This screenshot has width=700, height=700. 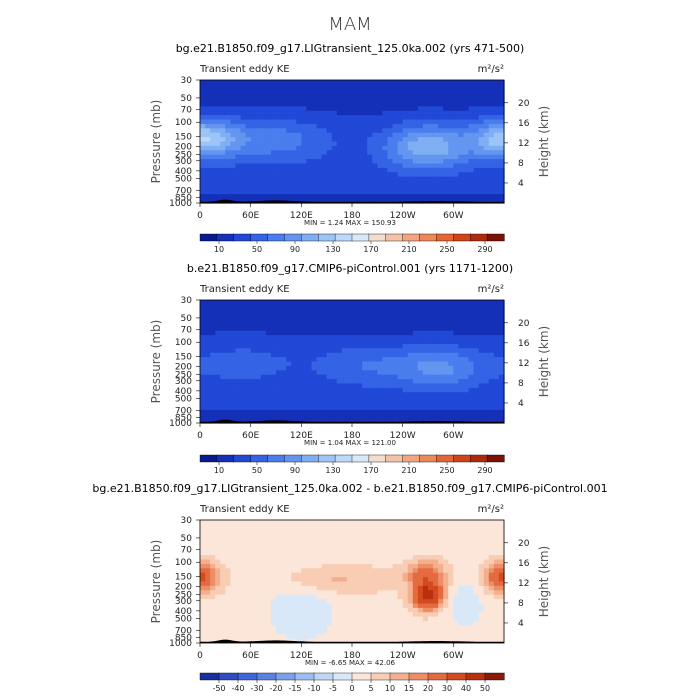 I want to click on y-axis-label-right: Height (km), so click(x=544, y=141).